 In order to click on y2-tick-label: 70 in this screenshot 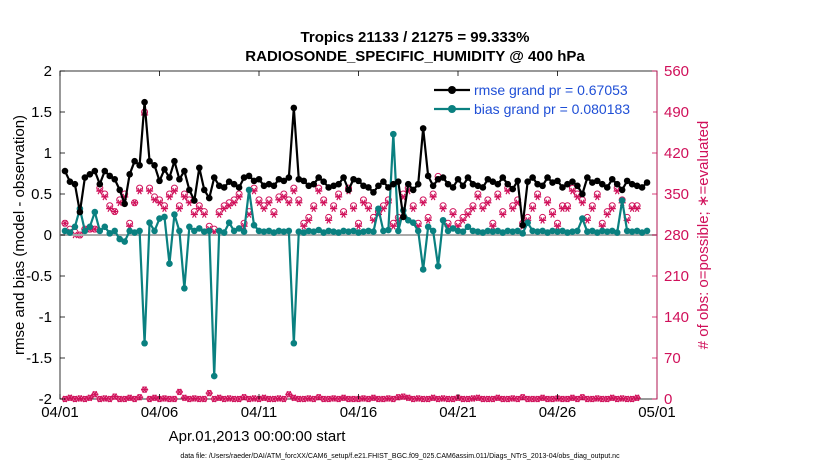, I will do `click(672, 358)`.